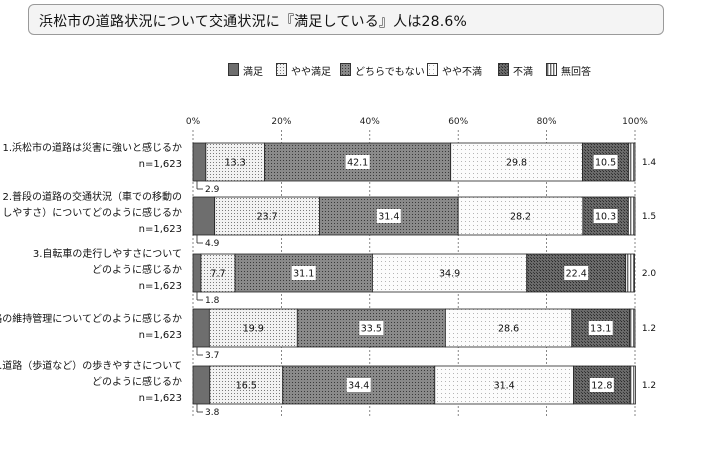 The image size is (710, 465). Describe the element at coordinates (520, 217) in the screenshot. I see `data-label: 28.2` at that location.